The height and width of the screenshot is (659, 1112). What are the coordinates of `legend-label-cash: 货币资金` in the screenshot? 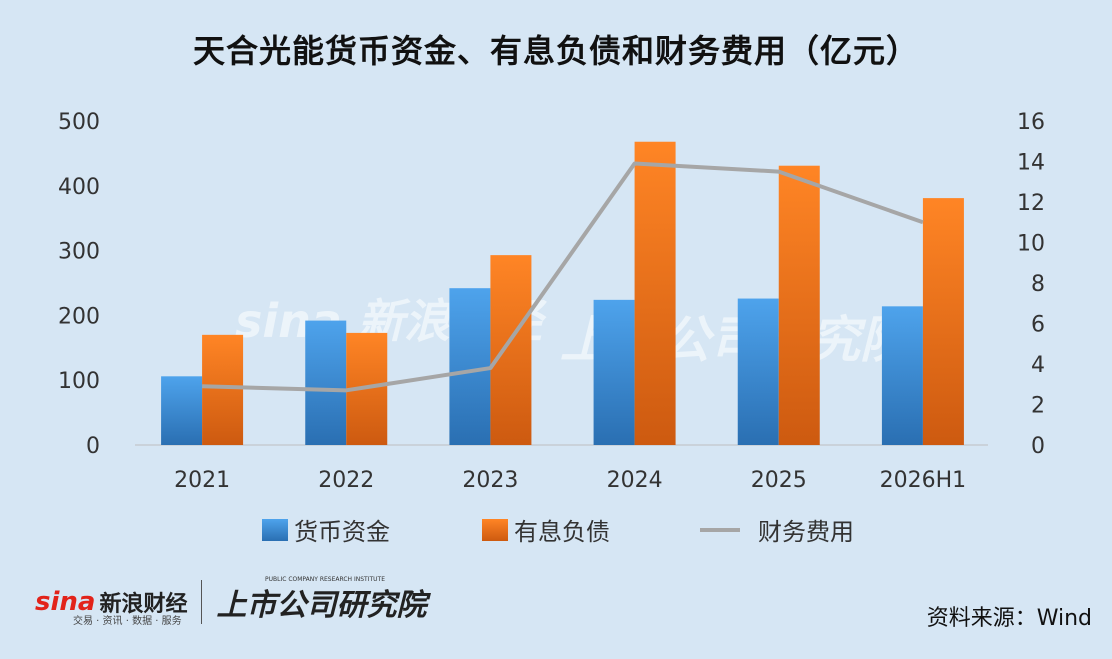 It's located at (342, 532).